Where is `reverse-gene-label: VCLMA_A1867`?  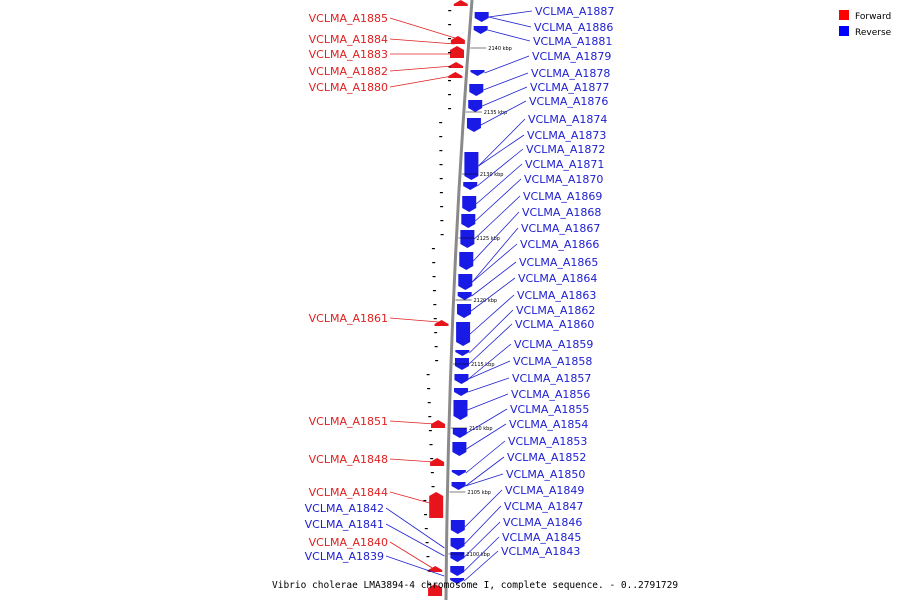 reverse-gene-label: VCLMA_A1867 is located at coordinates (560, 228).